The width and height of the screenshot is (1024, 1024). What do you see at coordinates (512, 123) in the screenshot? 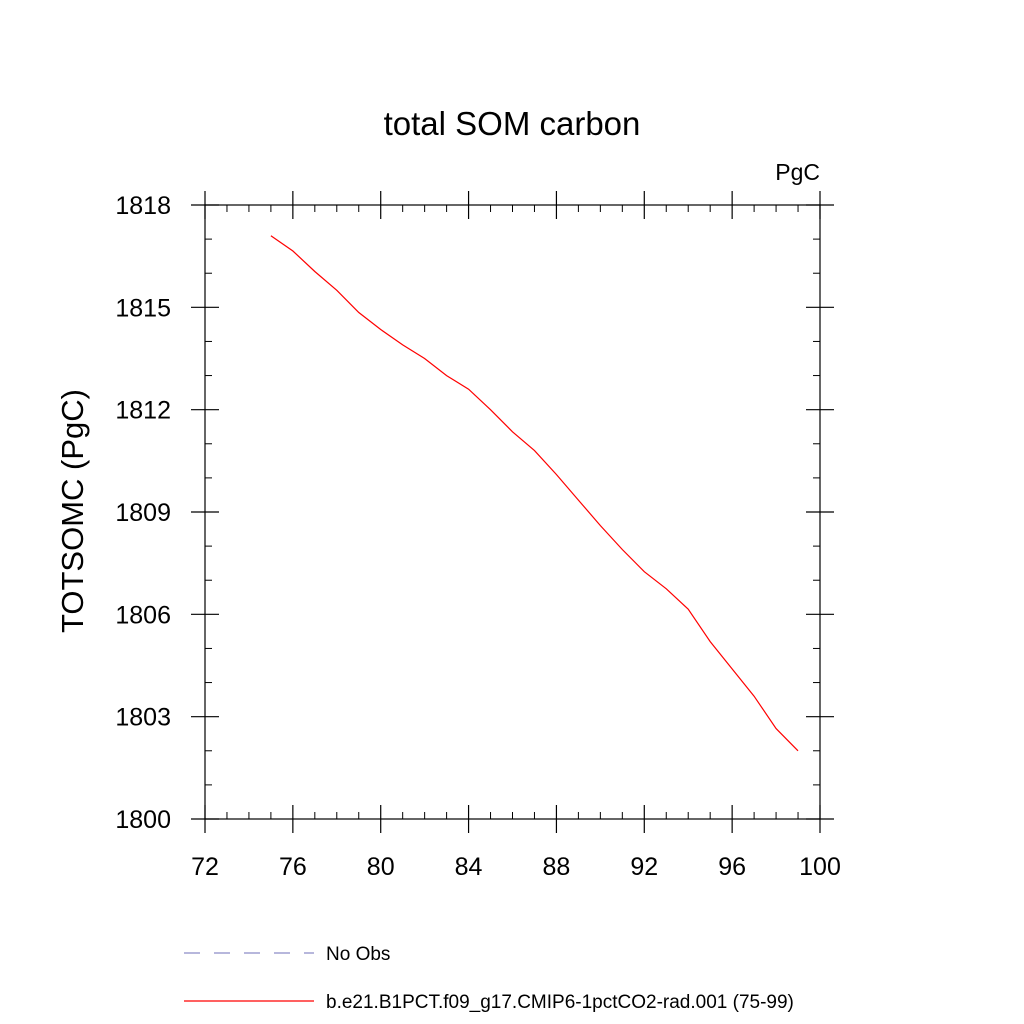
I see `chart-title: total SOM carbon` at bounding box center [512, 123].